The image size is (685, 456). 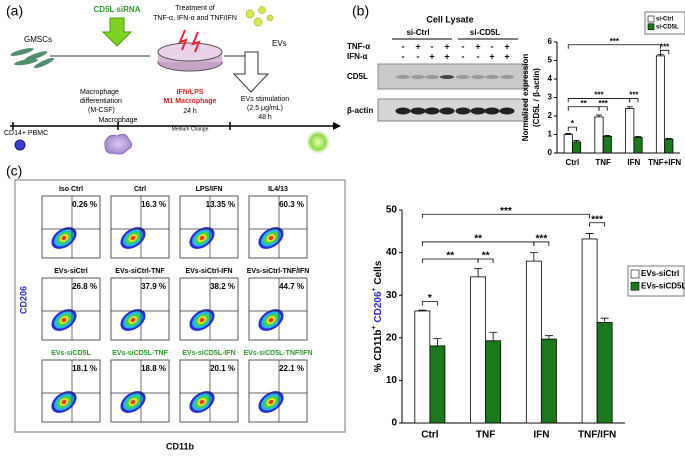 What do you see at coordinates (278, 189) in the screenshot?
I see `plot-label: IL4/13` at bounding box center [278, 189].